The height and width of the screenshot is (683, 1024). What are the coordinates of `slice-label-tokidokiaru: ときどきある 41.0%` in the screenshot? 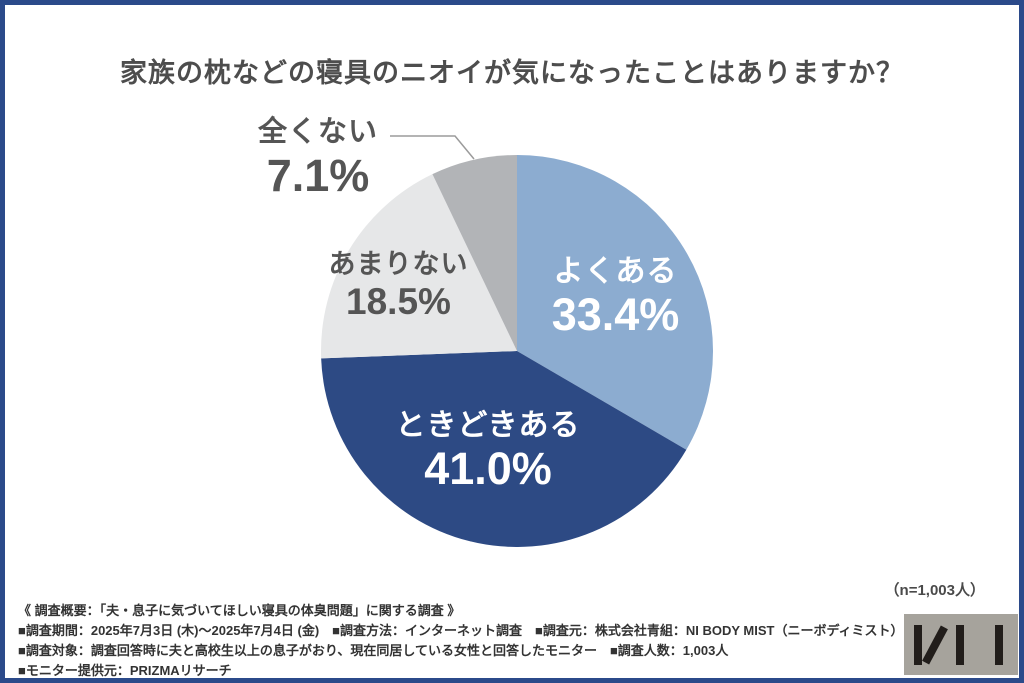 It's located at (488, 451).